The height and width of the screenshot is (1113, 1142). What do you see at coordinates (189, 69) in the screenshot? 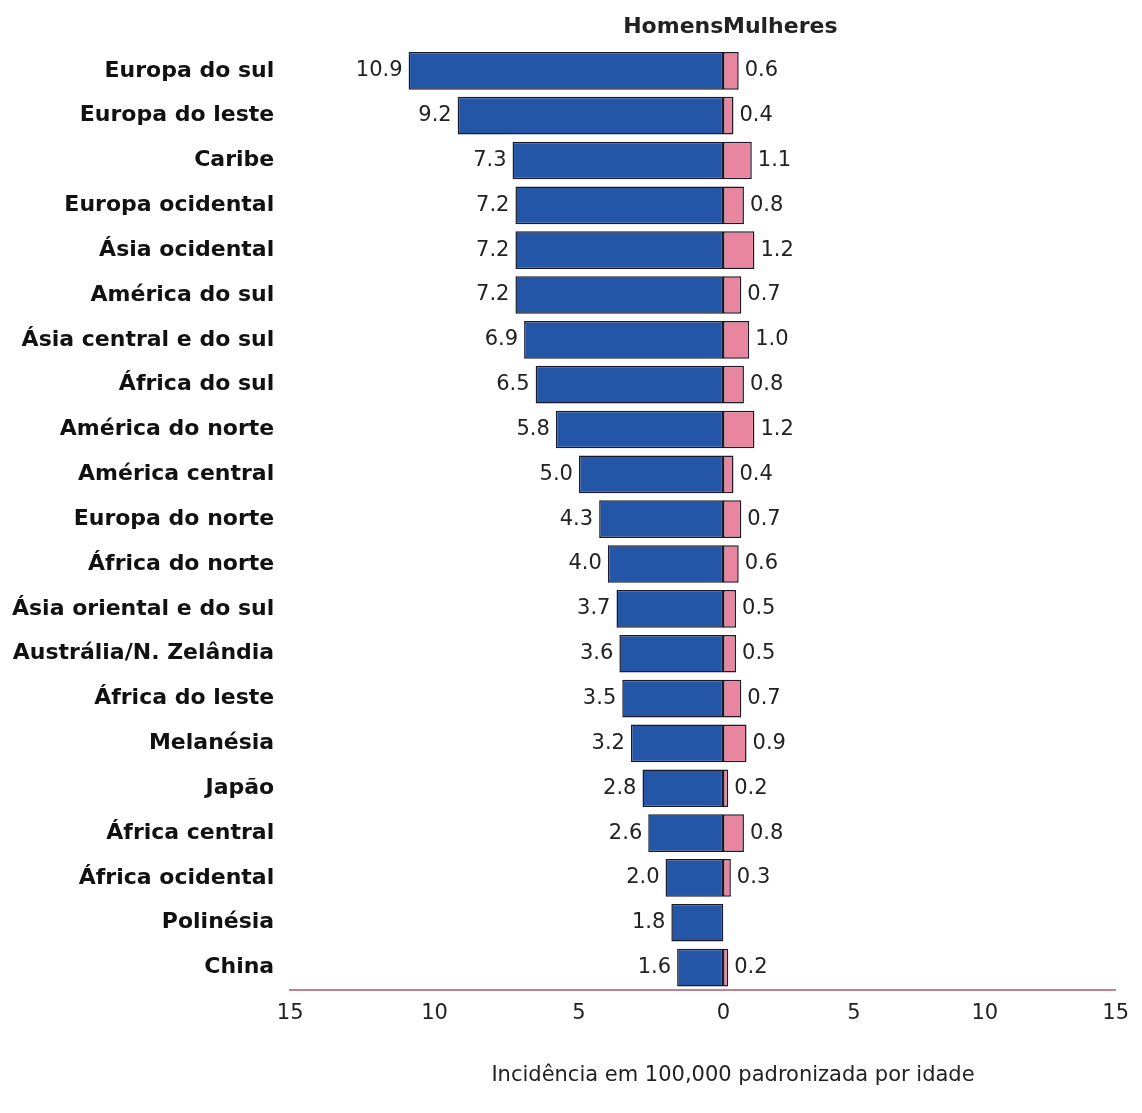
I see `y-tick-label: Europa do sul` at bounding box center [189, 69].